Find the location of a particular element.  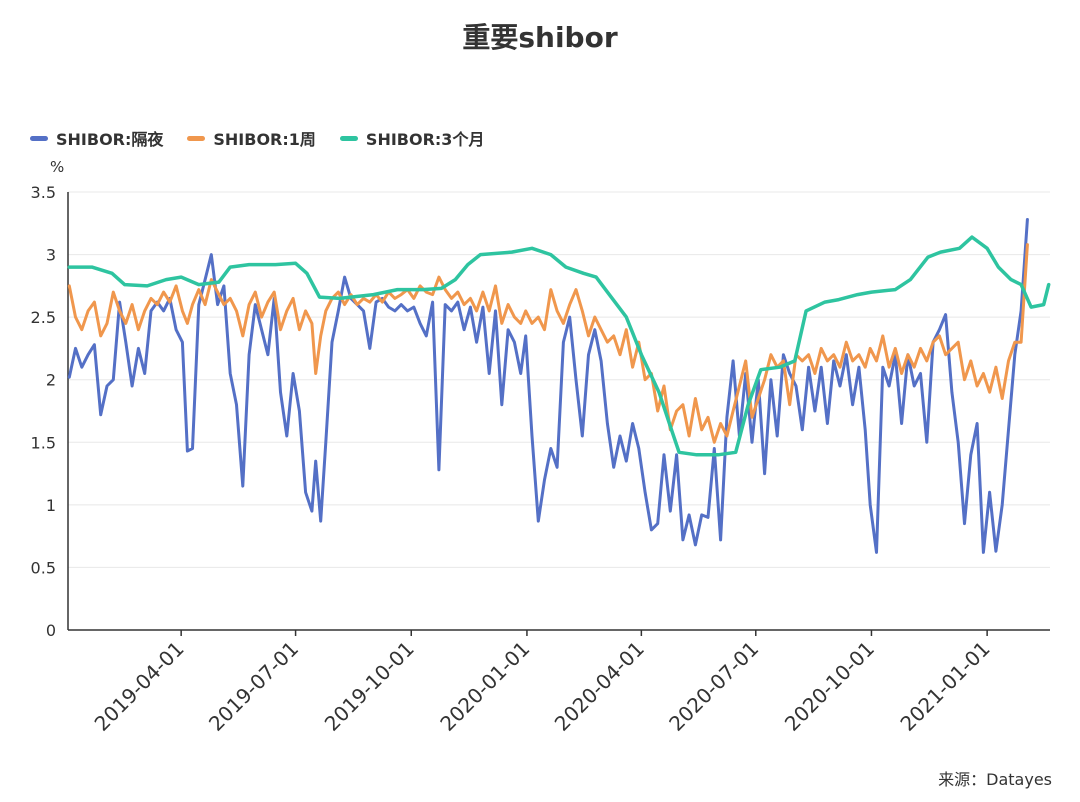

x-tick-label: 2020-01-01 is located at coordinates (484, 686).